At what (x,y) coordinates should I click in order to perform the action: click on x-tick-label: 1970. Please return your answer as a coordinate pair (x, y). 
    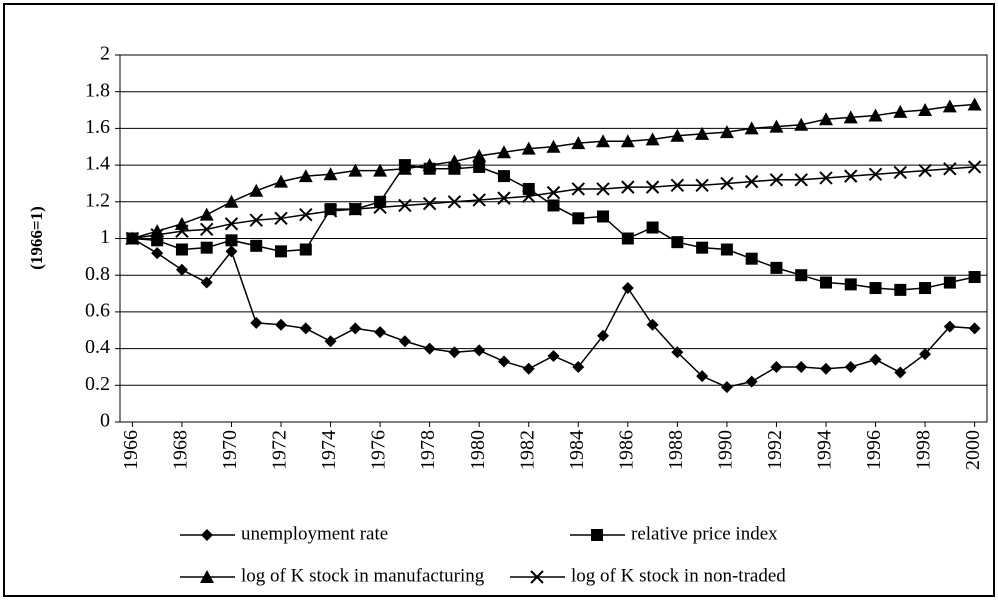
    Looking at the image, I should click on (230, 450).